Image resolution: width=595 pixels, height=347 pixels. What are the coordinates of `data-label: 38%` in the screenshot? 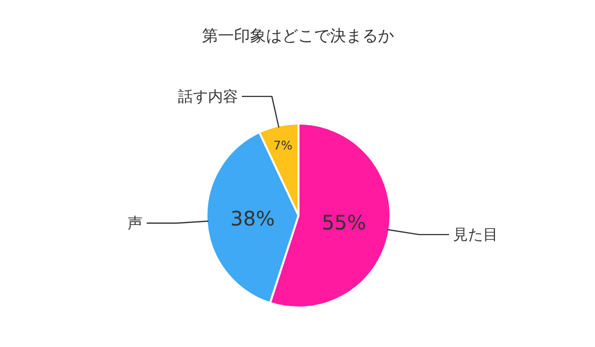 It's located at (252, 218).